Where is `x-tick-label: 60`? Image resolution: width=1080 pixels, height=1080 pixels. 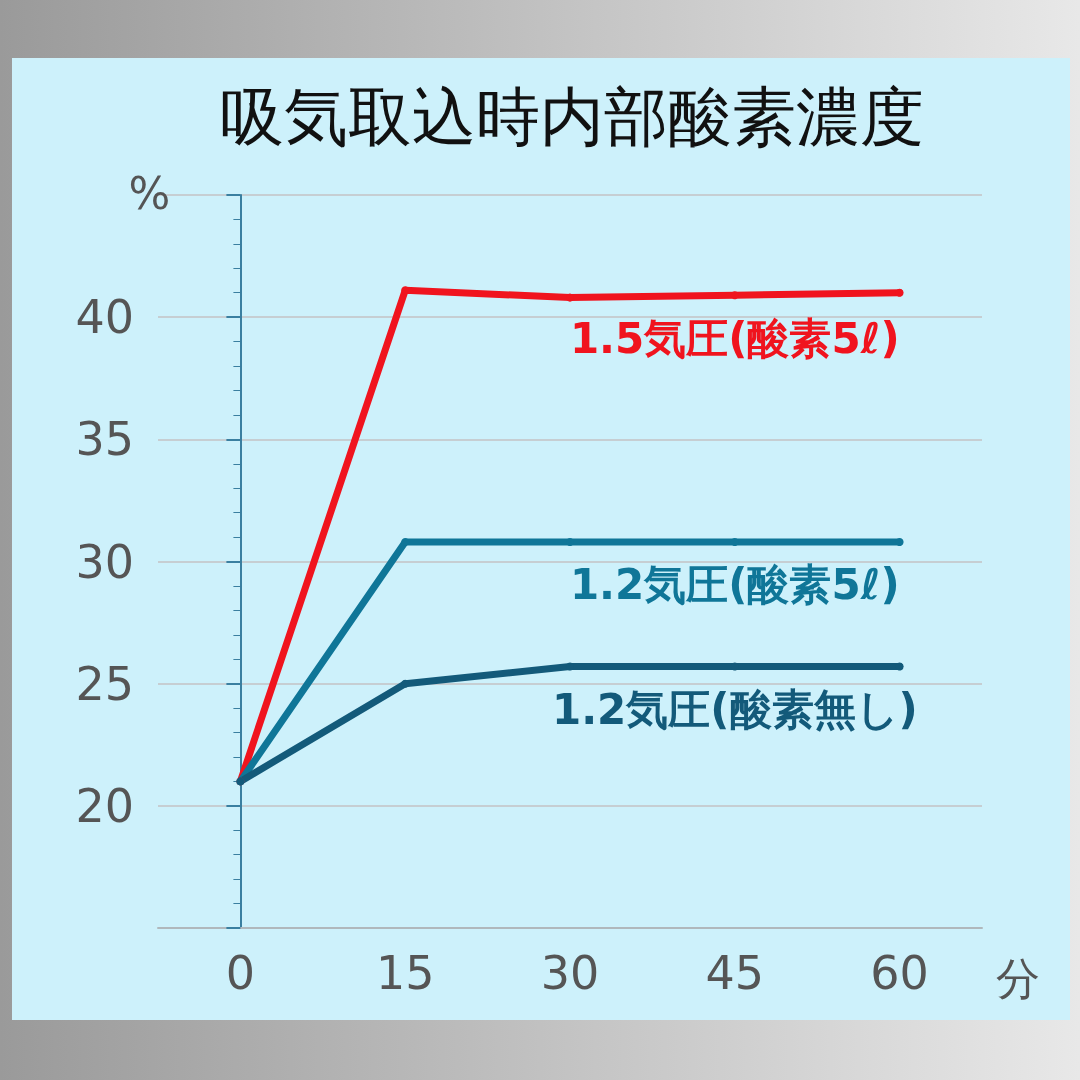 x-tick-label: 60 is located at coordinates (899, 973).